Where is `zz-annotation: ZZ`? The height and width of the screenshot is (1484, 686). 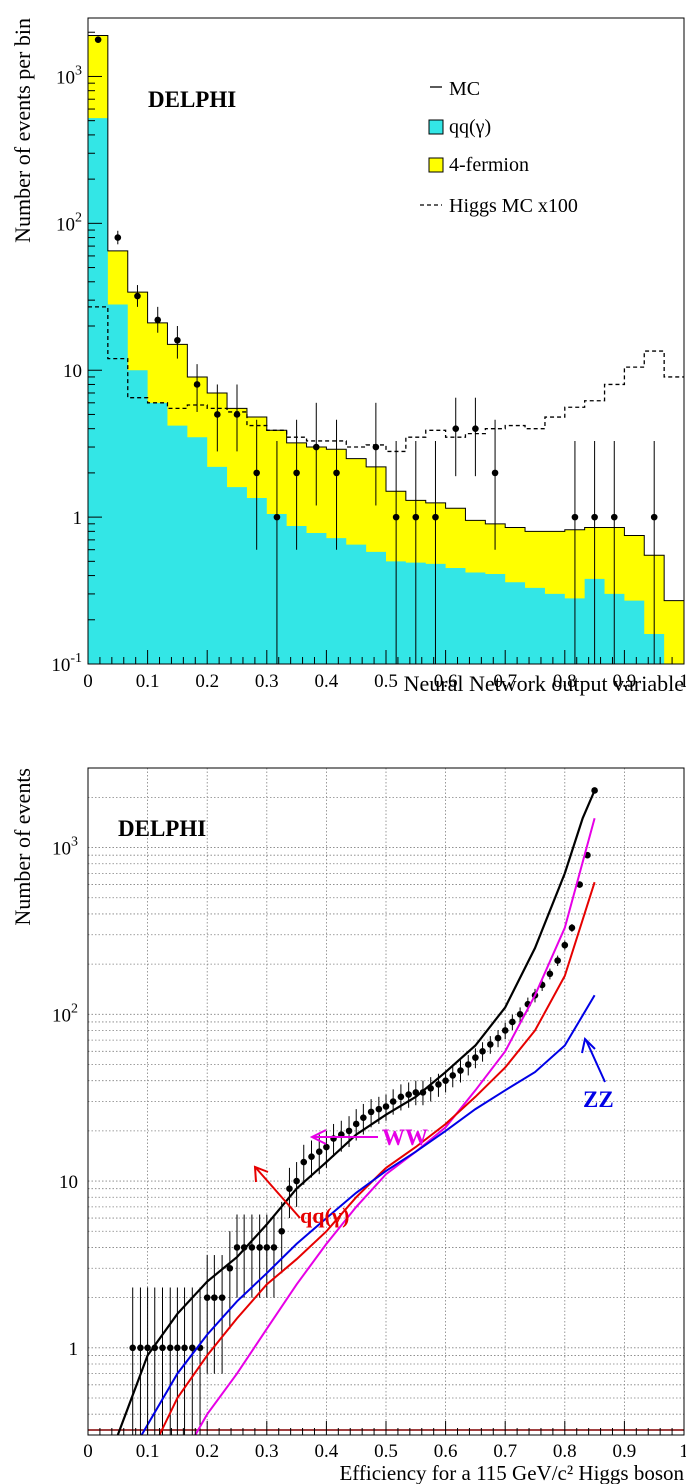
zz-annotation: ZZ is located at coordinates (597, 1074).